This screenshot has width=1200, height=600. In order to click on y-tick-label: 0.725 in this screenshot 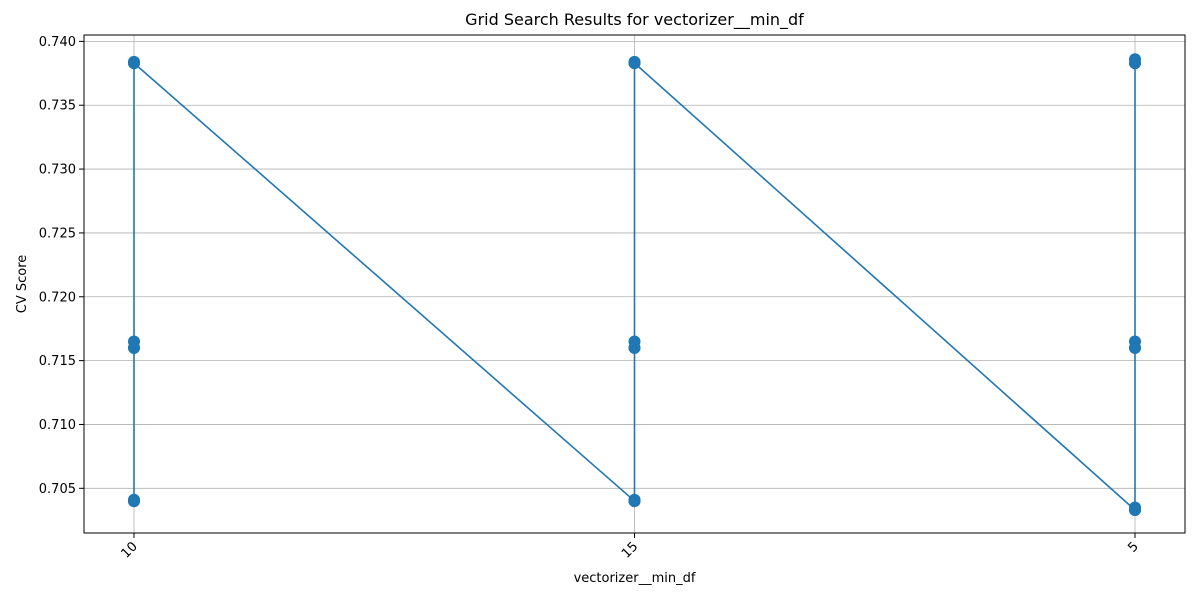, I will do `click(57, 233)`.